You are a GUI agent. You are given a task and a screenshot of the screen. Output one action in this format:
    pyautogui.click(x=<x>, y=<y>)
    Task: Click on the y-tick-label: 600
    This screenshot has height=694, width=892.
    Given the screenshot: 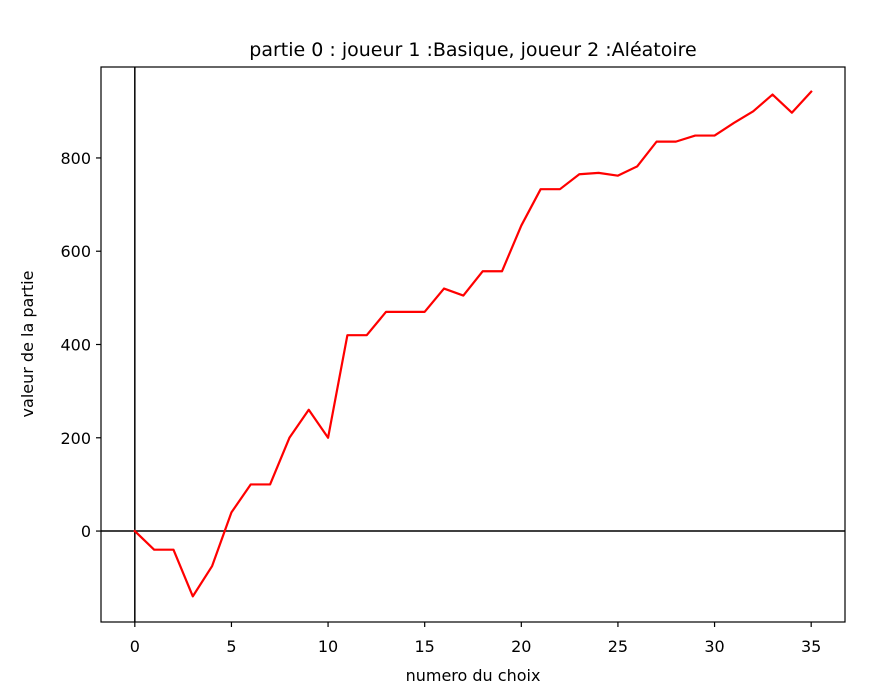 What is the action you would take?
    pyautogui.click(x=75, y=251)
    